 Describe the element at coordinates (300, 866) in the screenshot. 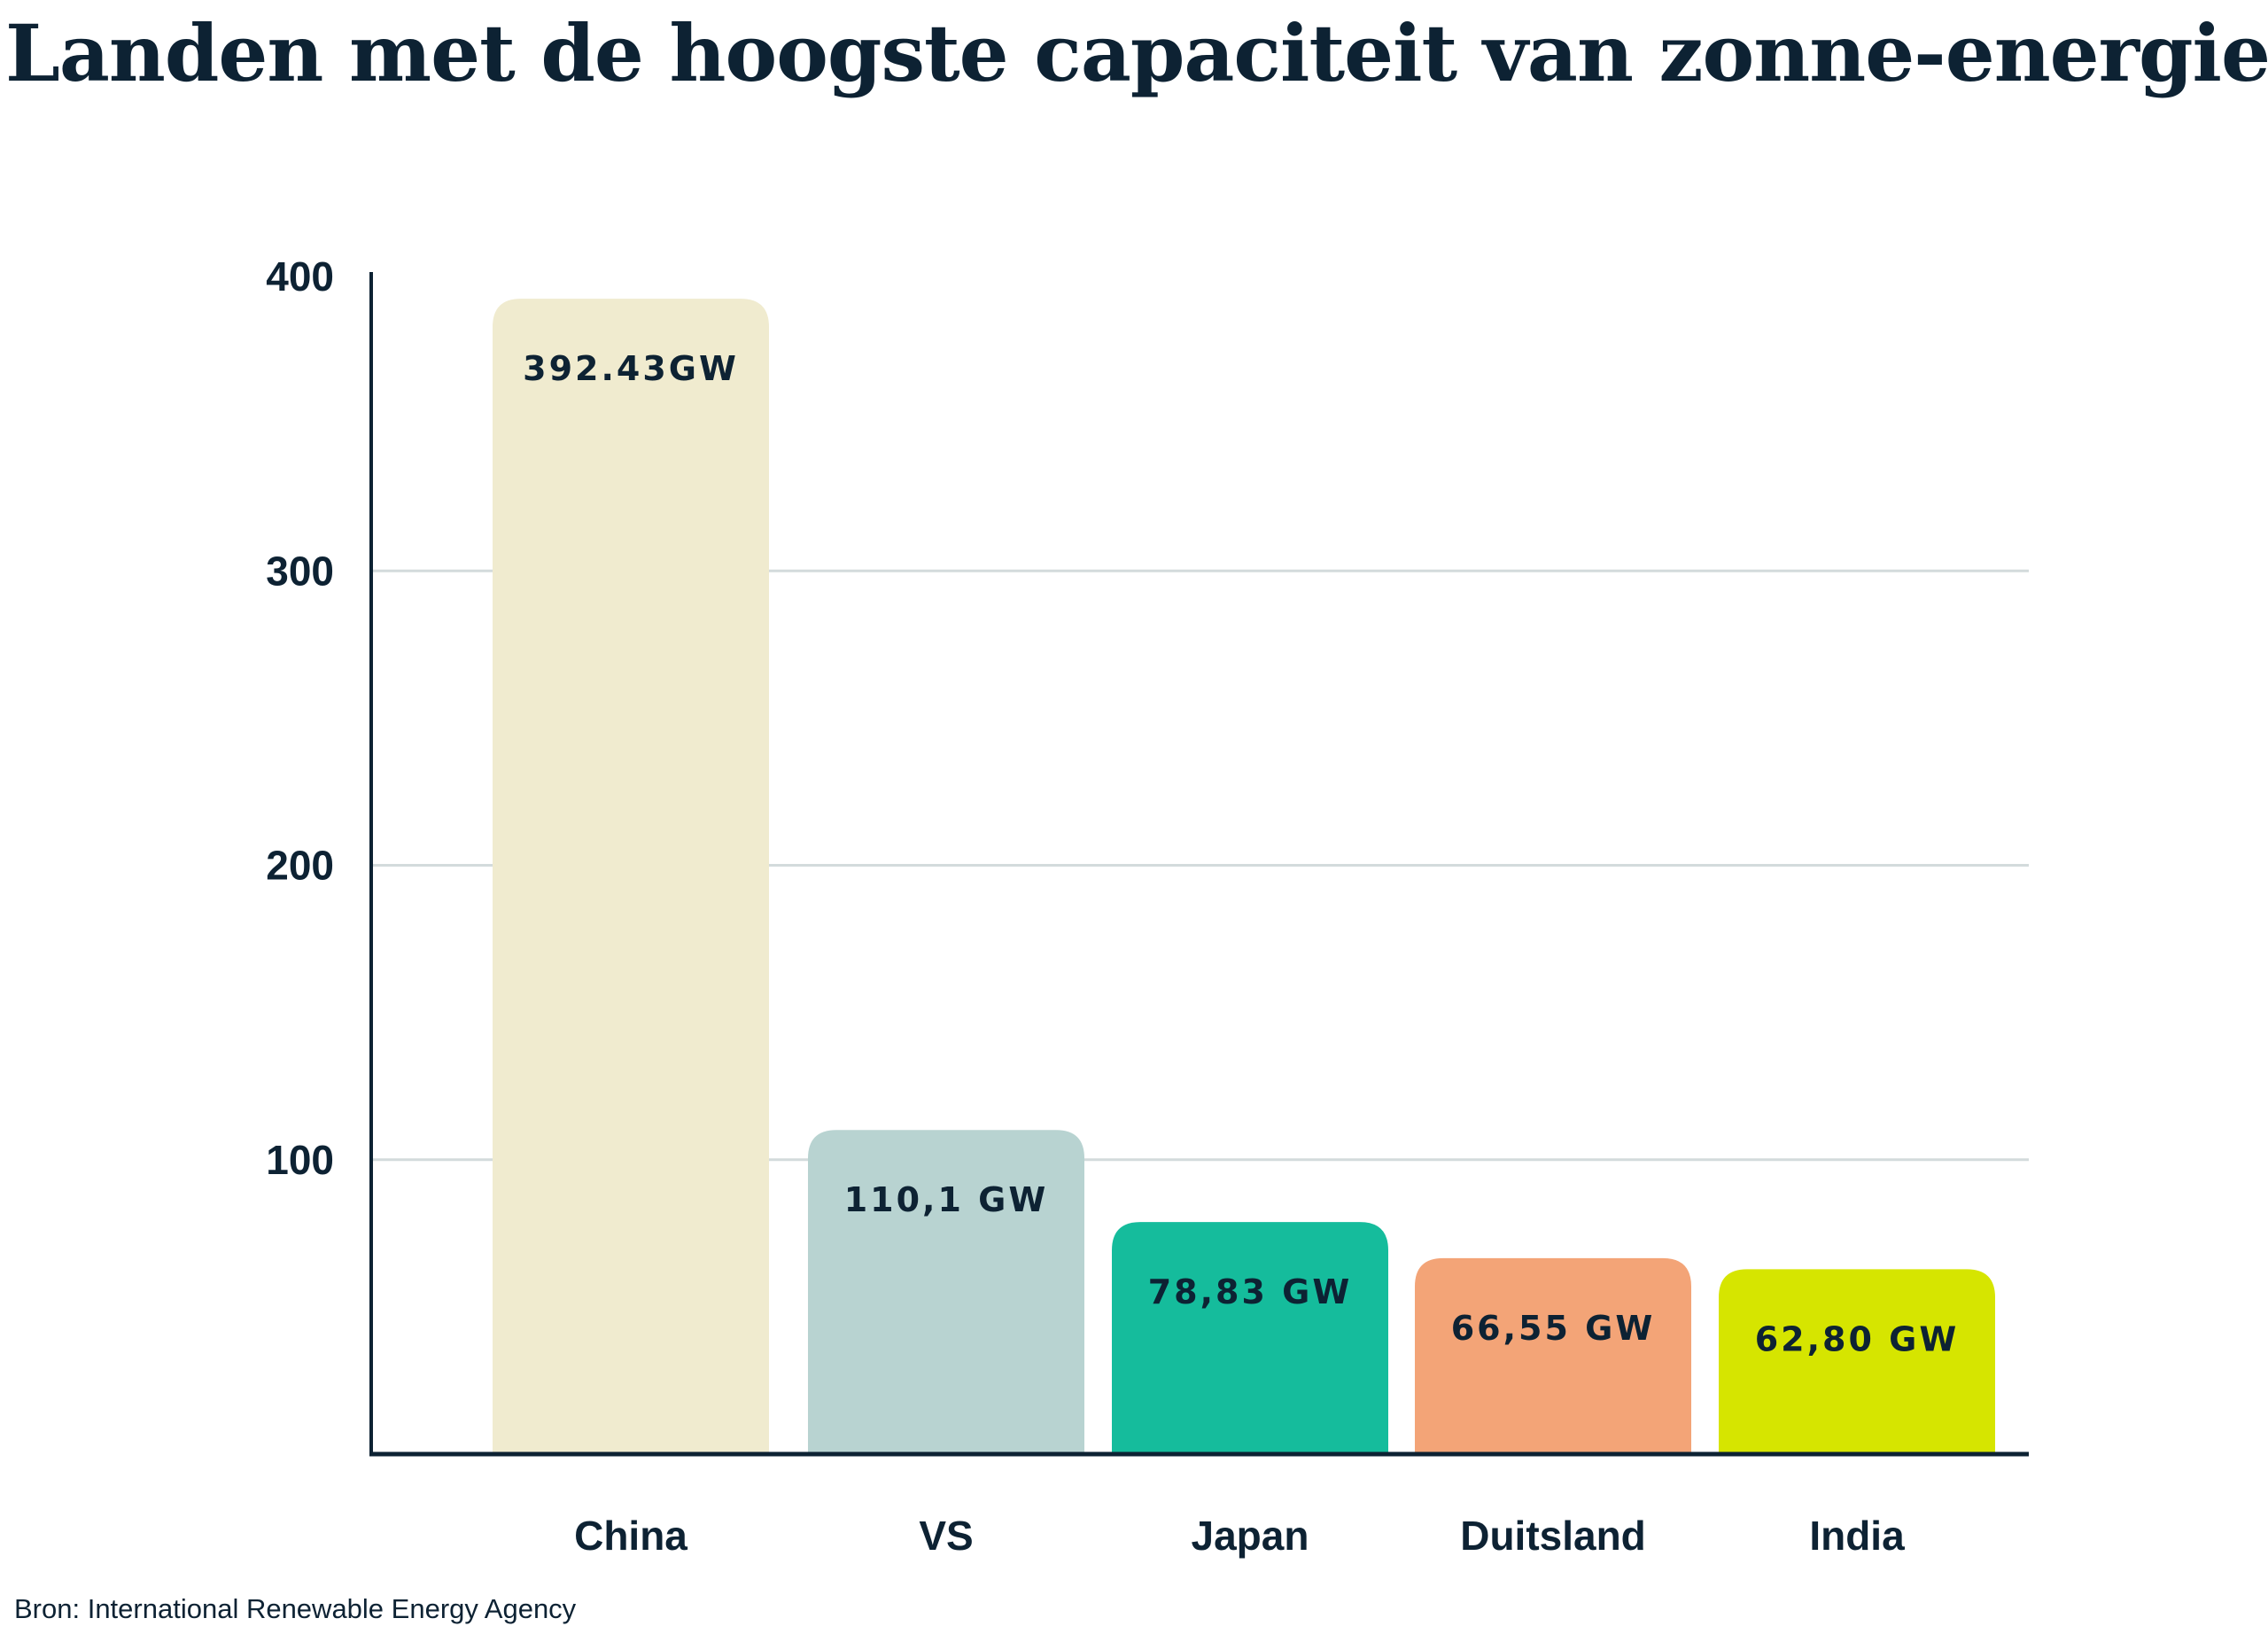

I see `y-tick-label: 200` at that location.